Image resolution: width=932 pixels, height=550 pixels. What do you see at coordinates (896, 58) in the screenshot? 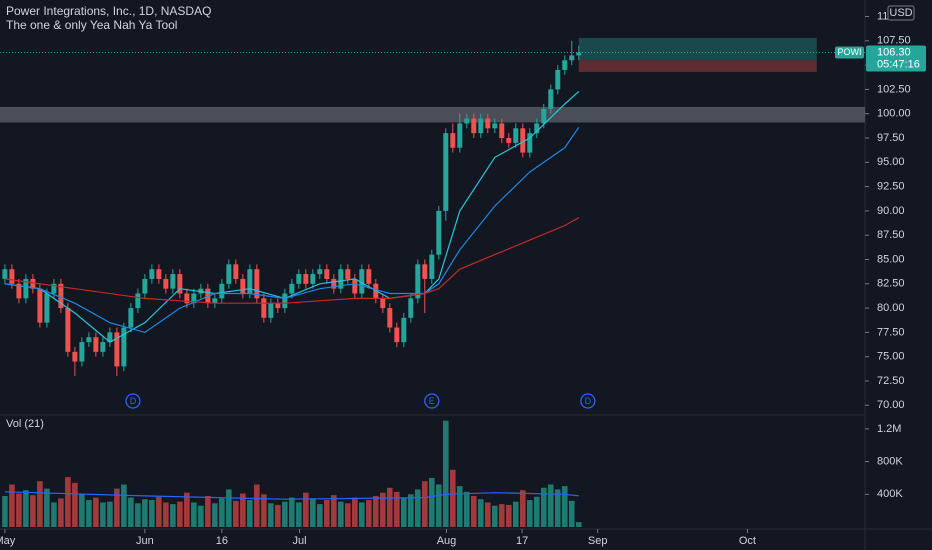
I see `price-badge` at bounding box center [896, 58].